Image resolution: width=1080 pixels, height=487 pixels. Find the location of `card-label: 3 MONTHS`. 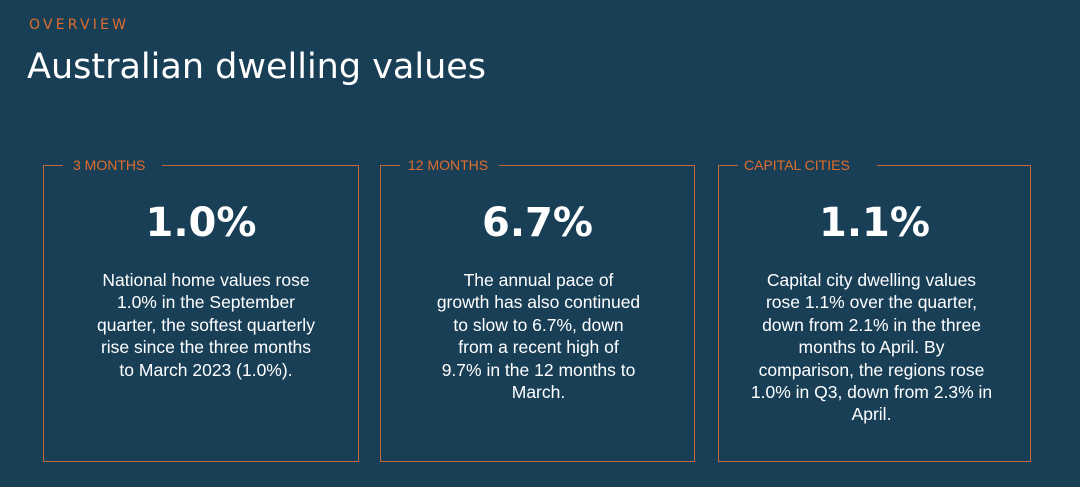

card-label: 3 MONTHS is located at coordinates (109, 165).